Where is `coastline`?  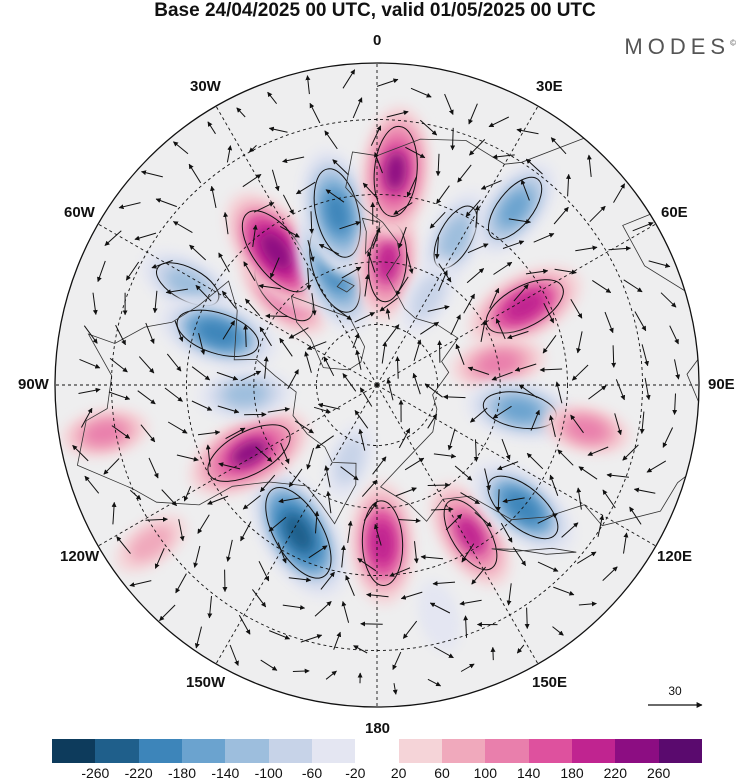 coastline is located at coordinates (345, 286).